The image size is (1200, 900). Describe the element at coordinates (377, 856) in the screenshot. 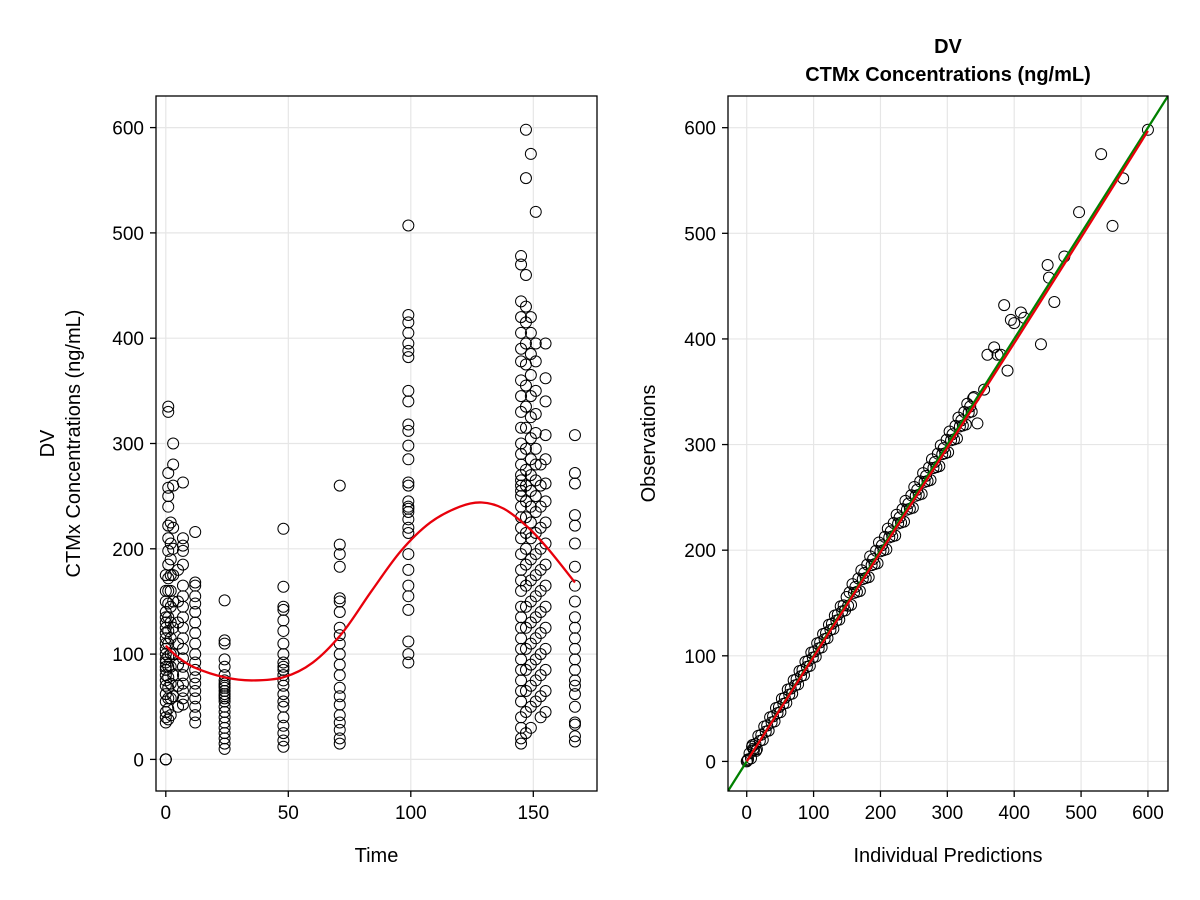

I see `left-xlabel: Time` at that location.